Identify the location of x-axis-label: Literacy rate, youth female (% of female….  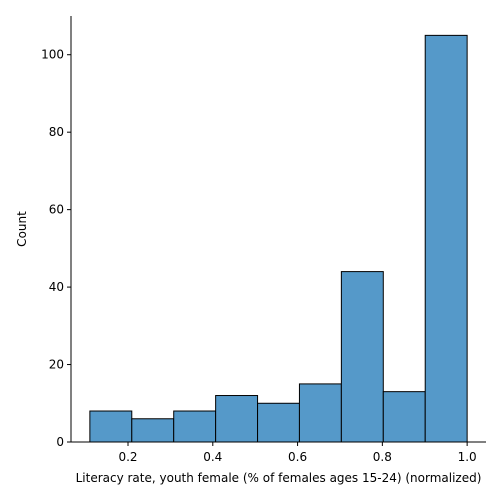
(279, 478).